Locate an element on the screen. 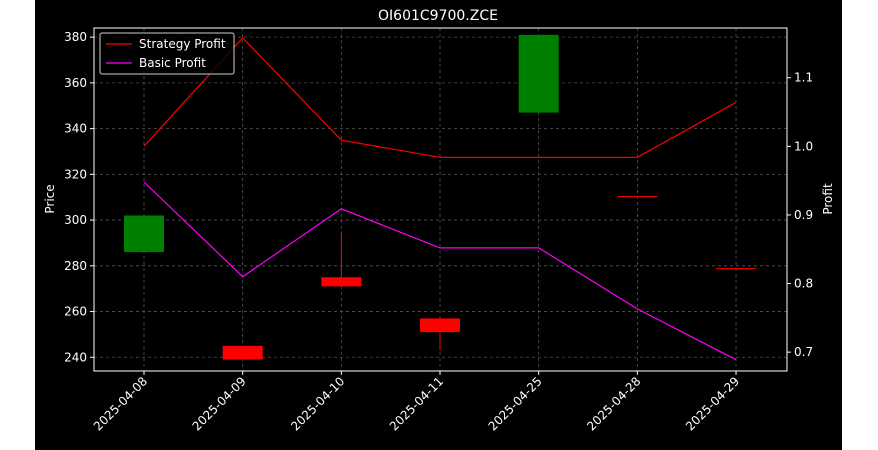 The height and width of the screenshot is (450, 878). y-right-tick-label: 1.1 is located at coordinates (803, 78).